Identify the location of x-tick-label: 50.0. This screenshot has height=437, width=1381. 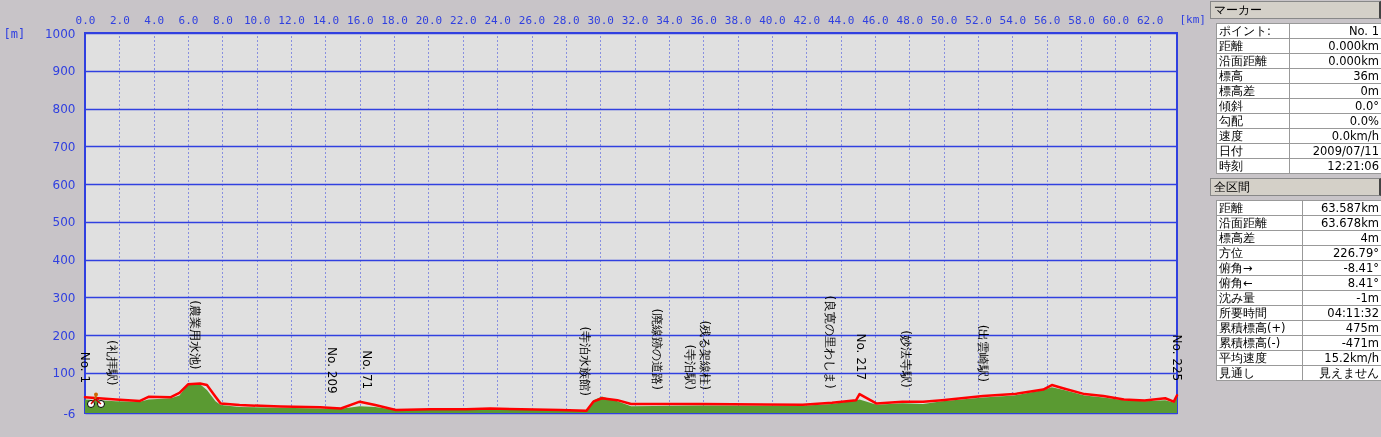
(944, 20).